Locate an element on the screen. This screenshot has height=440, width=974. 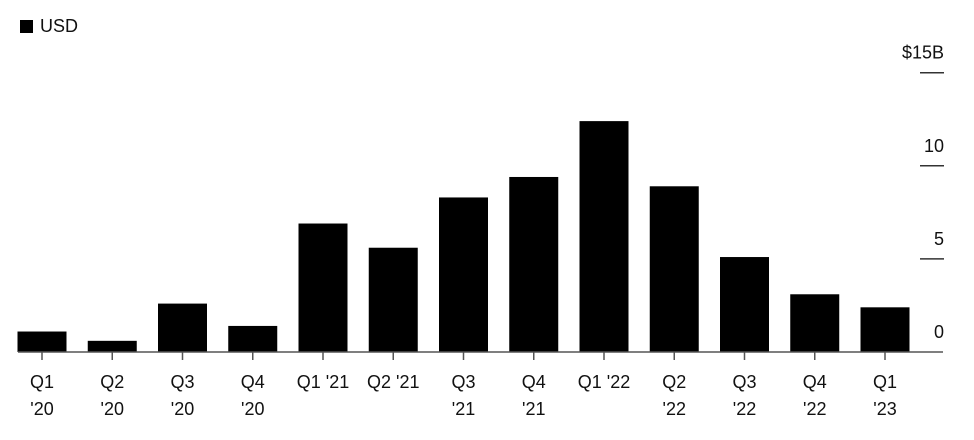
x-tick-label: Q1 '22 is located at coordinates (604, 382).